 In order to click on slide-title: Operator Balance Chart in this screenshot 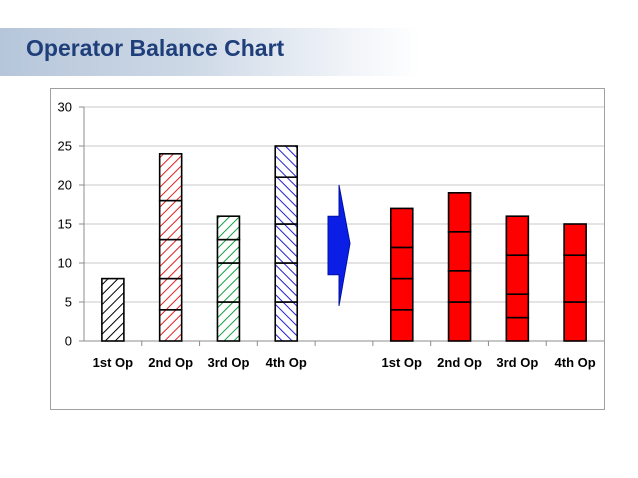, I will do `click(155, 48)`.